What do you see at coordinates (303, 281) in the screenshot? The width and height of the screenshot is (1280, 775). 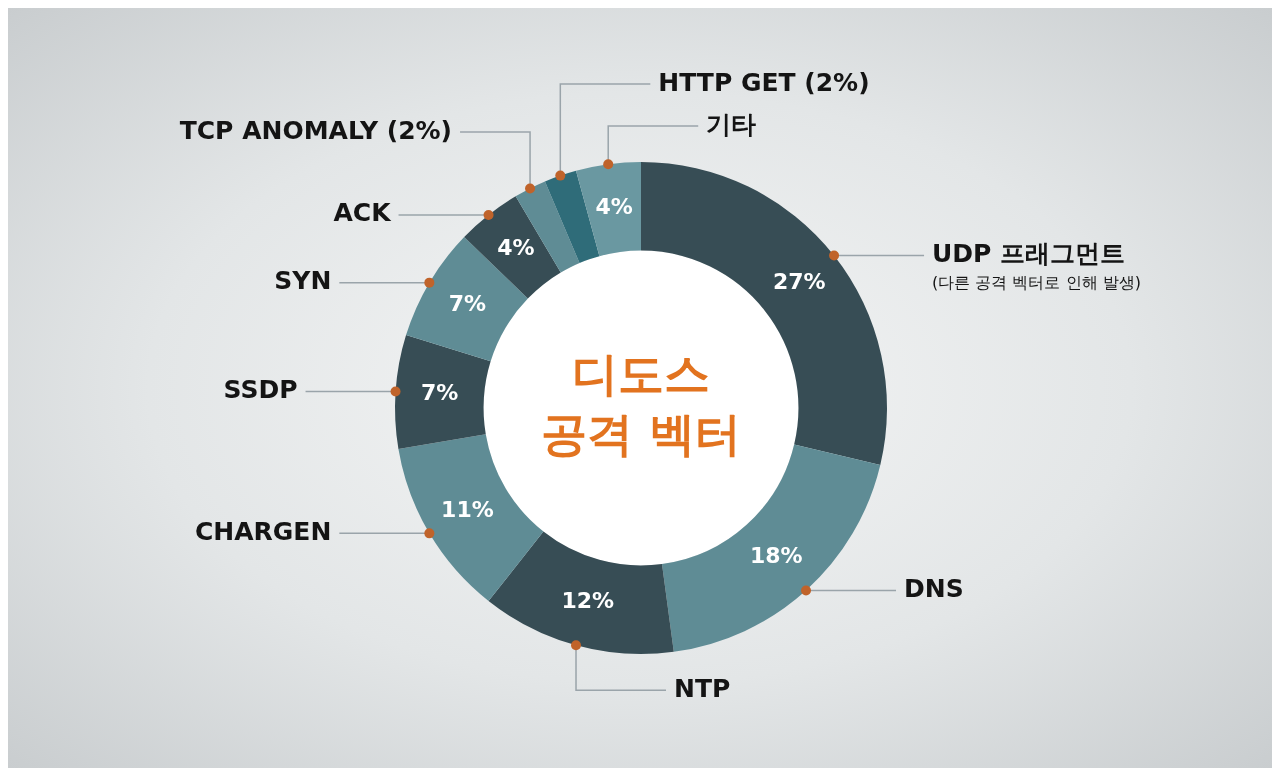 I see `slice-label: SYN` at bounding box center [303, 281].